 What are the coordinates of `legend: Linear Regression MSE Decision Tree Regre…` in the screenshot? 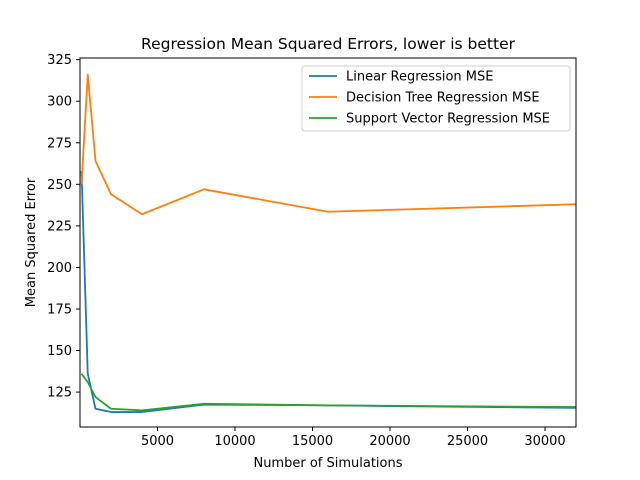 It's located at (436, 98).